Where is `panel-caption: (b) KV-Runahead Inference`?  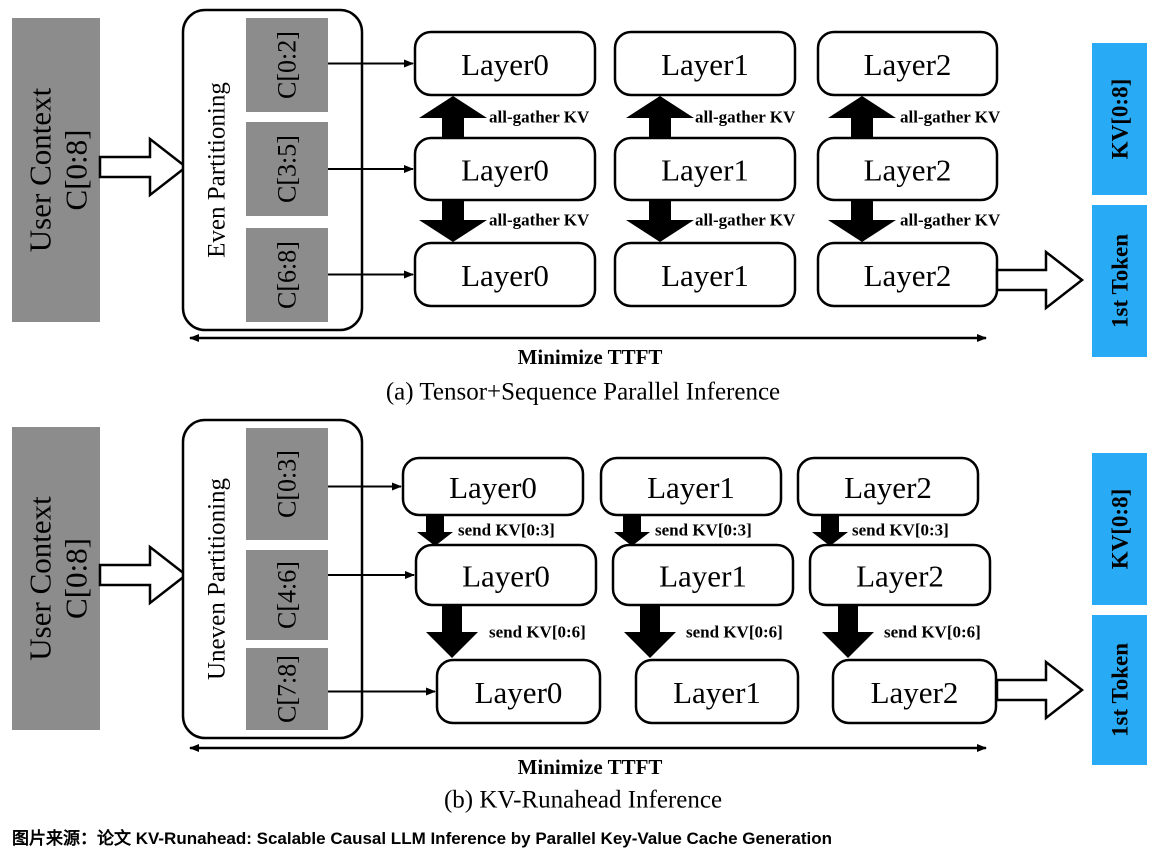
panel-caption: (b) KV-Runahead Inference is located at coordinates (583, 800).